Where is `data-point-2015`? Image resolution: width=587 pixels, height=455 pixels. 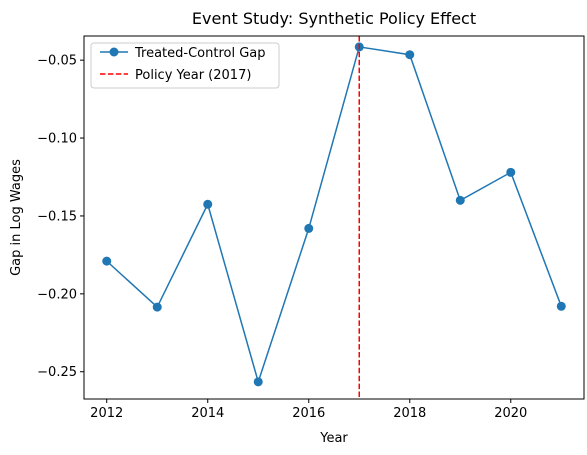
data-point-2015 is located at coordinates (258, 382).